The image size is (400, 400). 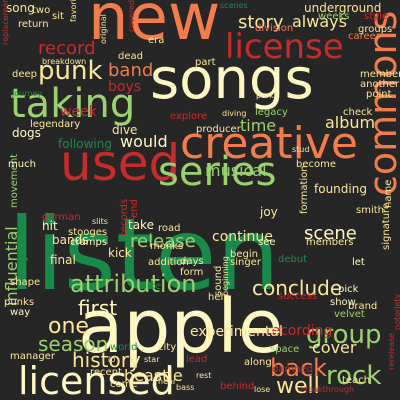 I want to click on word-covered: covered, so click(x=131, y=16).